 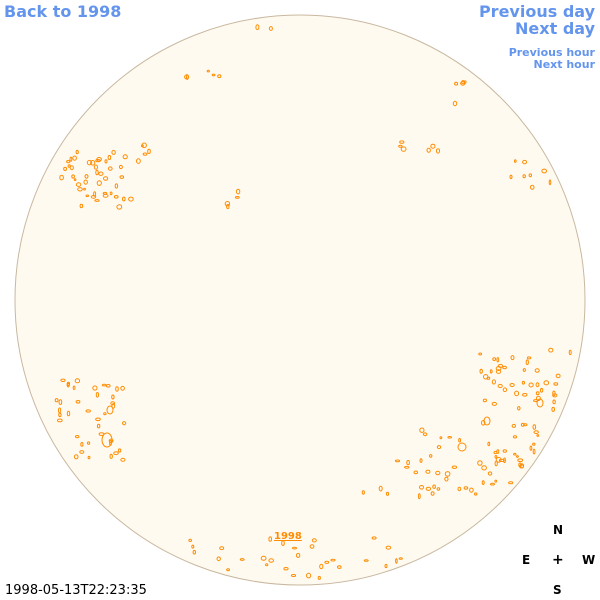 I want to click on year-link: 1998, so click(x=288, y=536).